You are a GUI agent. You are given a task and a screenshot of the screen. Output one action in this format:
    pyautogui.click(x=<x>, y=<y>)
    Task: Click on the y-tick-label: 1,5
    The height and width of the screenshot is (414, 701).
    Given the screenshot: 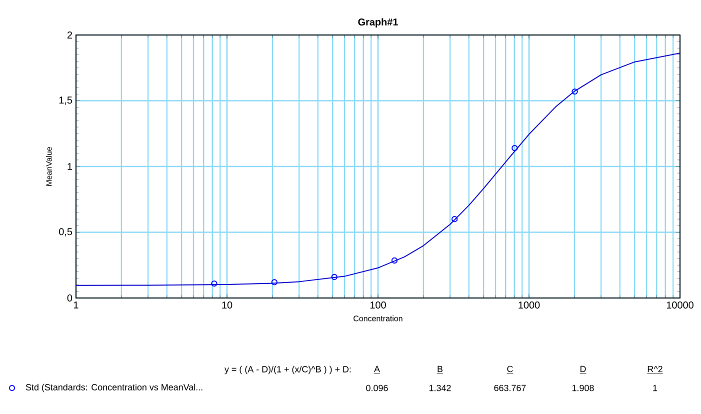 What is the action you would take?
    pyautogui.click(x=65, y=100)
    